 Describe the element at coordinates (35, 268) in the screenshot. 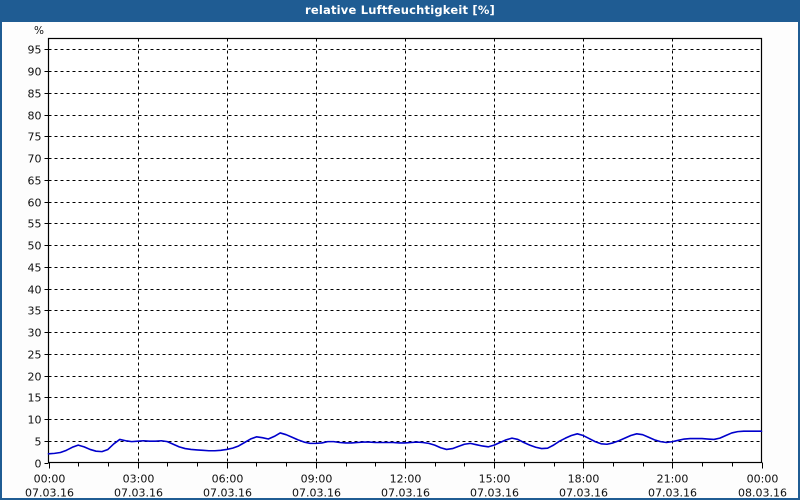

I see `y-tick-label: 45` at that location.